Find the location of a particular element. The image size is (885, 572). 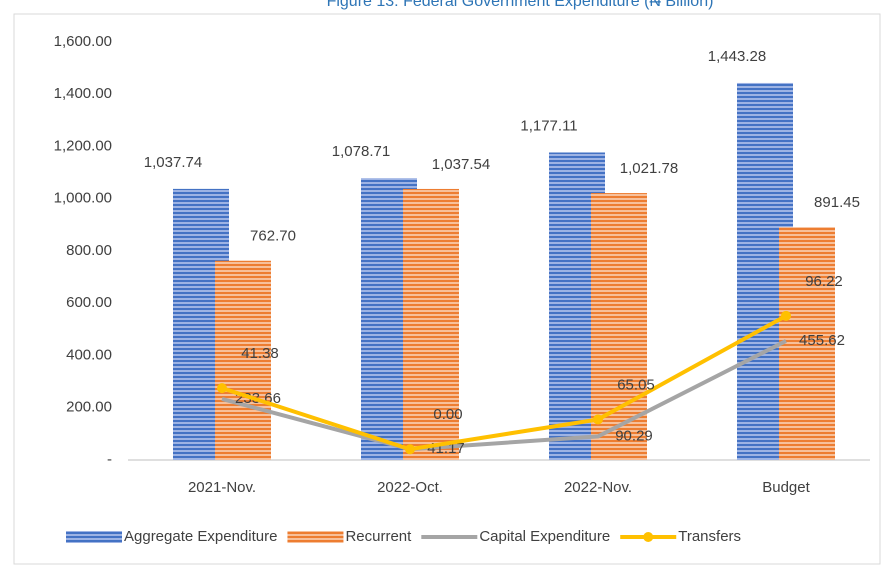

data-label: 1,443.28 is located at coordinates (737, 56).